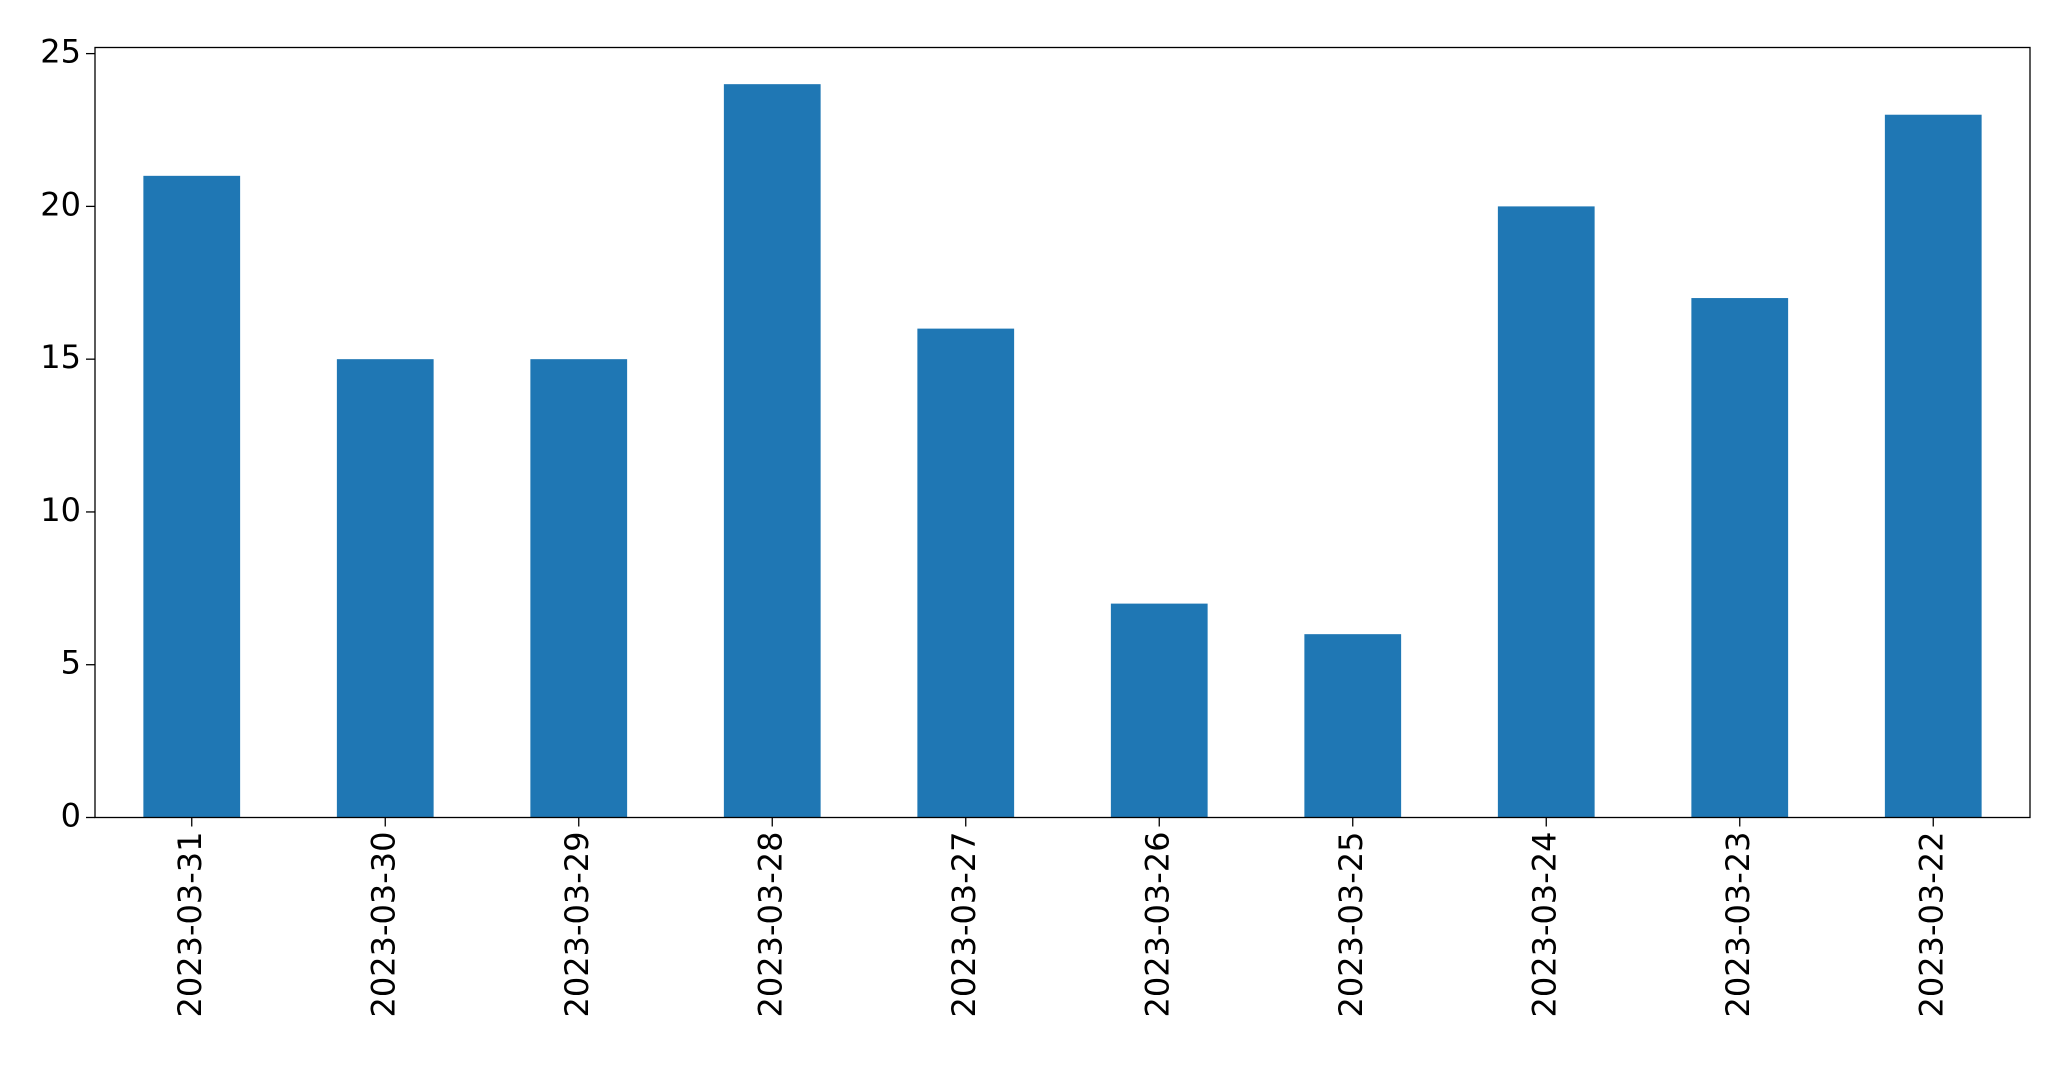  What do you see at coordinates (60, 510) in the screenshot?
I see `y-tick-label: 10` at bounding box center [60, 510].